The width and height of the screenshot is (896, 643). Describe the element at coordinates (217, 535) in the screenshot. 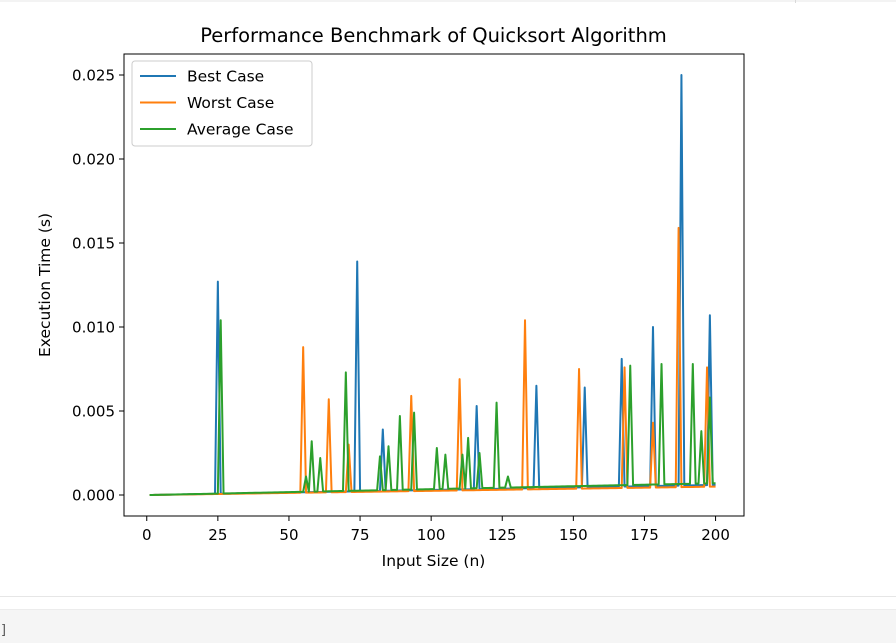

I see `x-tick-label: 25` at that location.